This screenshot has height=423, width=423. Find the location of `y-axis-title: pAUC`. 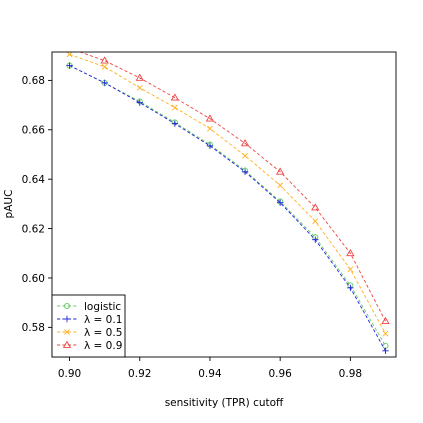

y-axis-title: pAUC is located at coordinates (9, 204).